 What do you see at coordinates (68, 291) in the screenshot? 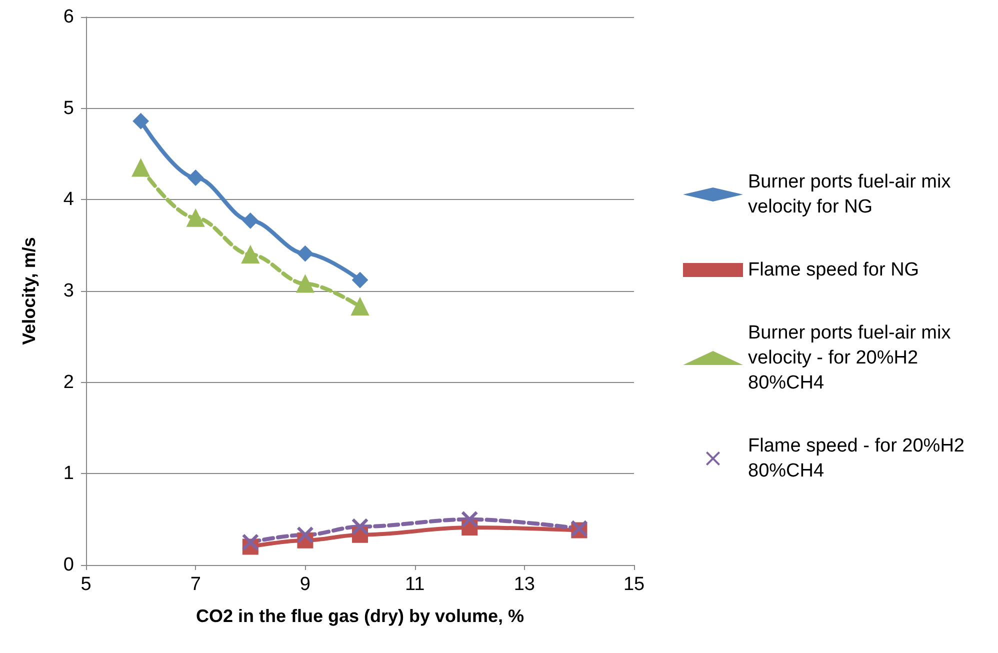
I see `y-tick-label: 3` at bounding box center [68, 291].